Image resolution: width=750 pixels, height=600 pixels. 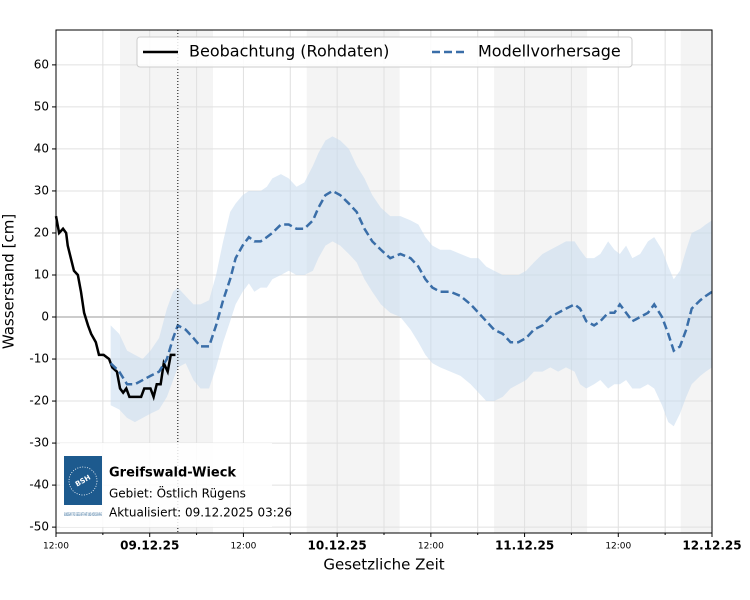 I want to click on x-tick-label: 09.12.25, so click(x=149, y=546).